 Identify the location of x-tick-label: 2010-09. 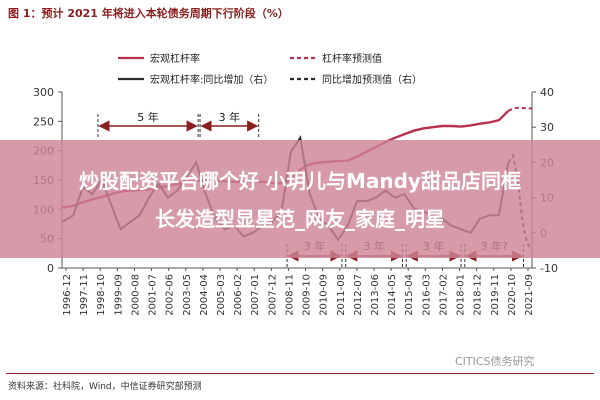
(324, 295).